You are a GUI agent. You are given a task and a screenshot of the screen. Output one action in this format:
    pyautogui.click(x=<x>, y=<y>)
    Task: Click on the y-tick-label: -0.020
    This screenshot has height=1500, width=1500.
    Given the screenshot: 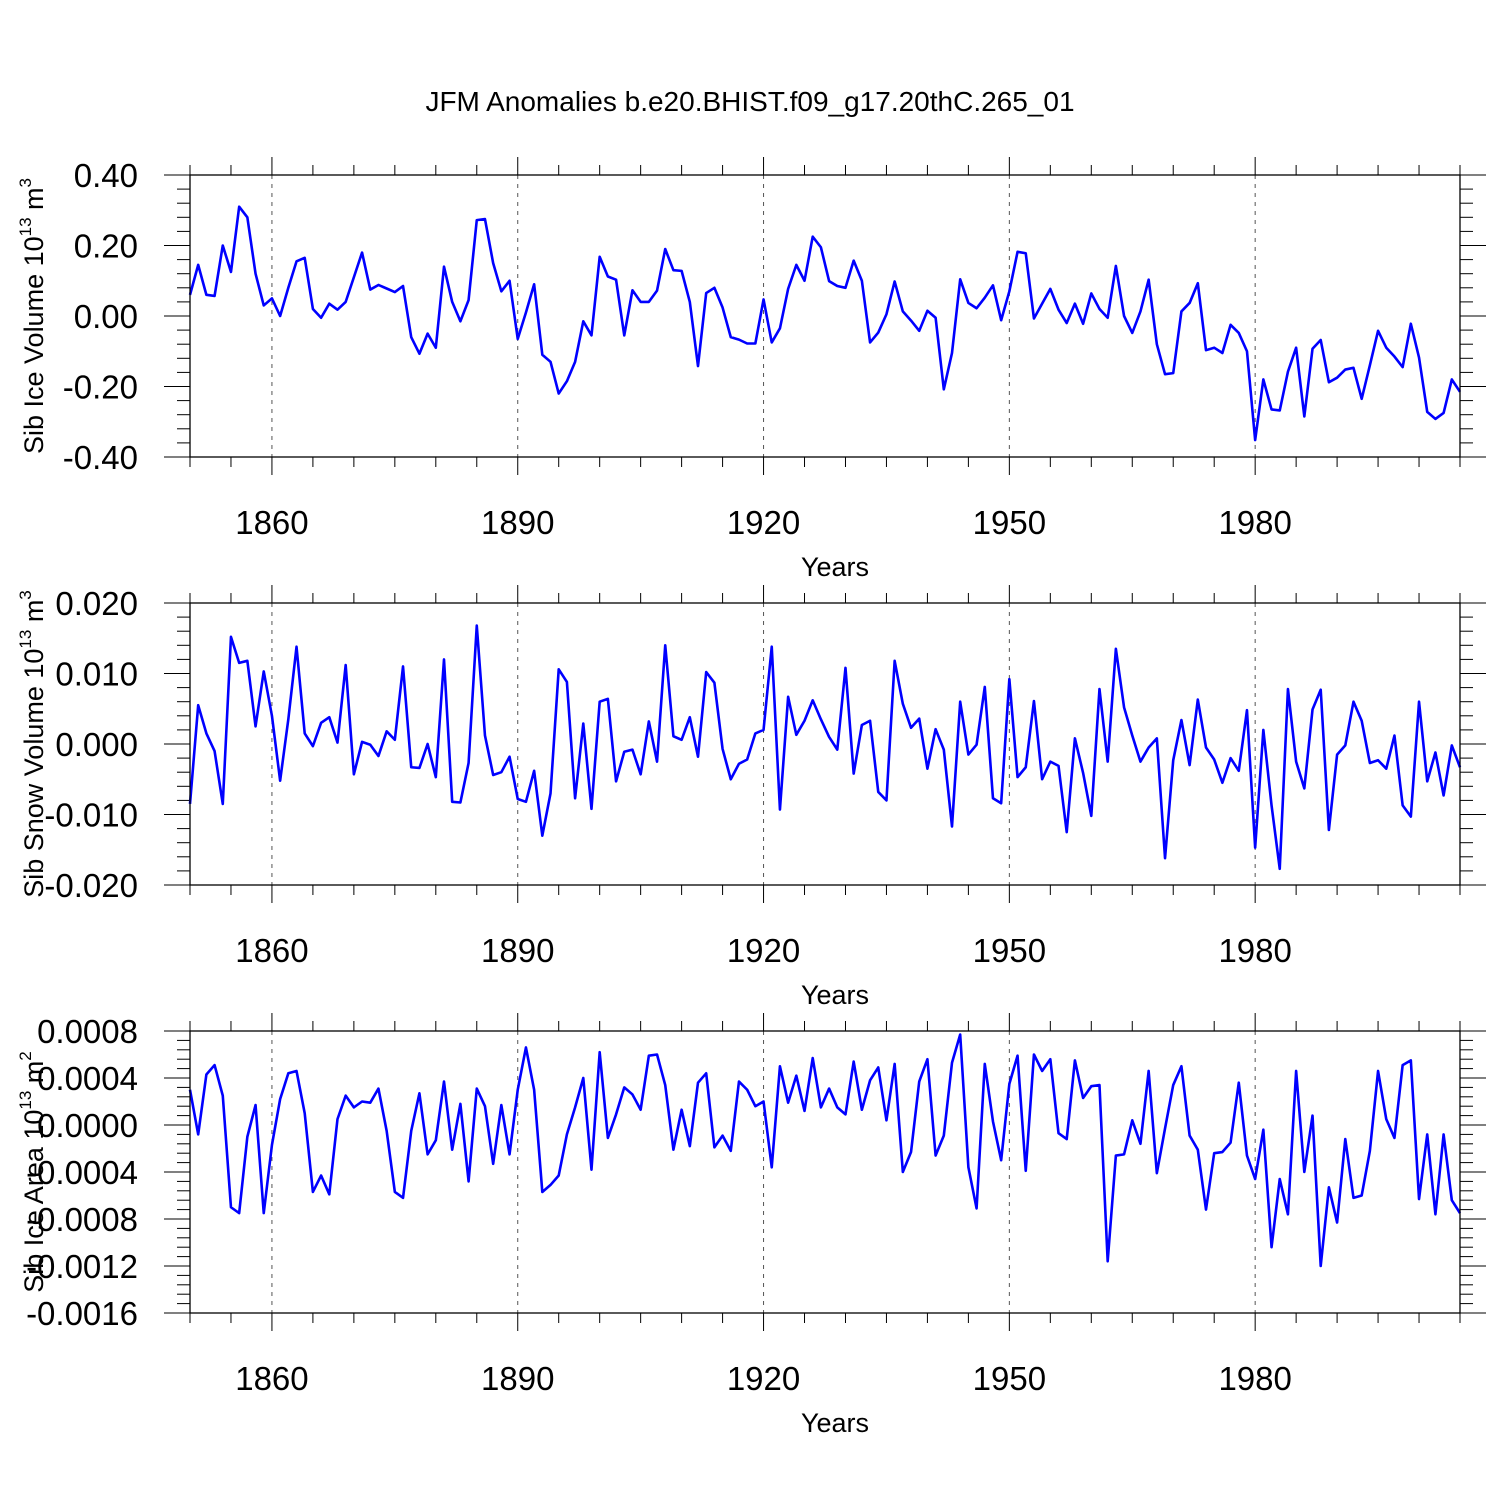 What is the action you would take?
    pyautogui.click(x=91, y=885)
    